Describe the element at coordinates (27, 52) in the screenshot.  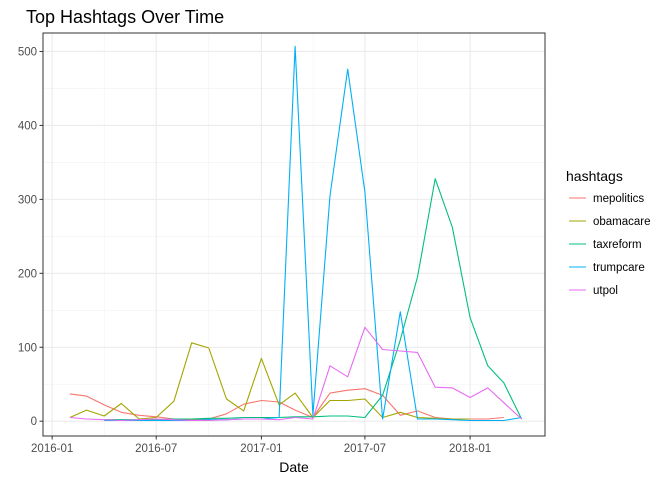
I see `y-tick-label: 500` at that location.